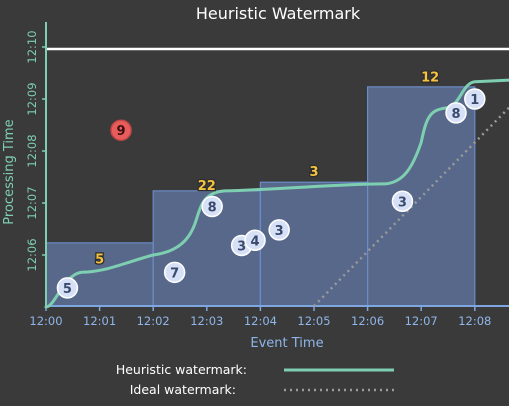  I want to click on y-tick-label: 12:08, so click(32, 150).